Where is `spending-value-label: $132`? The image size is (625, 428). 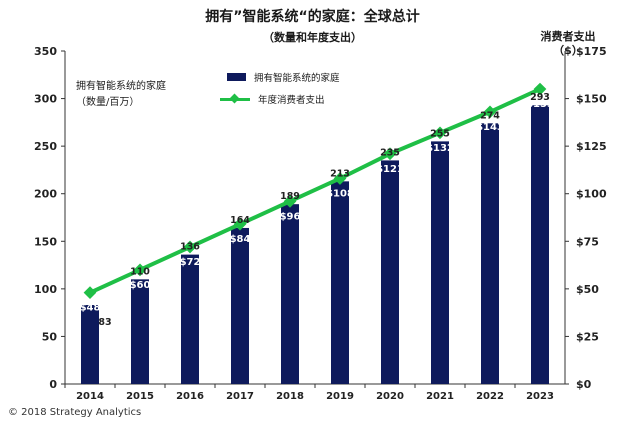
spending-value-label: $132 is located at coordinates (440, 148).